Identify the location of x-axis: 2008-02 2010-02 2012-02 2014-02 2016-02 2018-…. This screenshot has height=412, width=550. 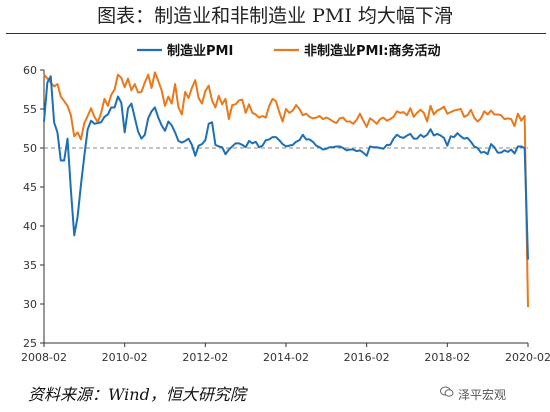
(285, 353).